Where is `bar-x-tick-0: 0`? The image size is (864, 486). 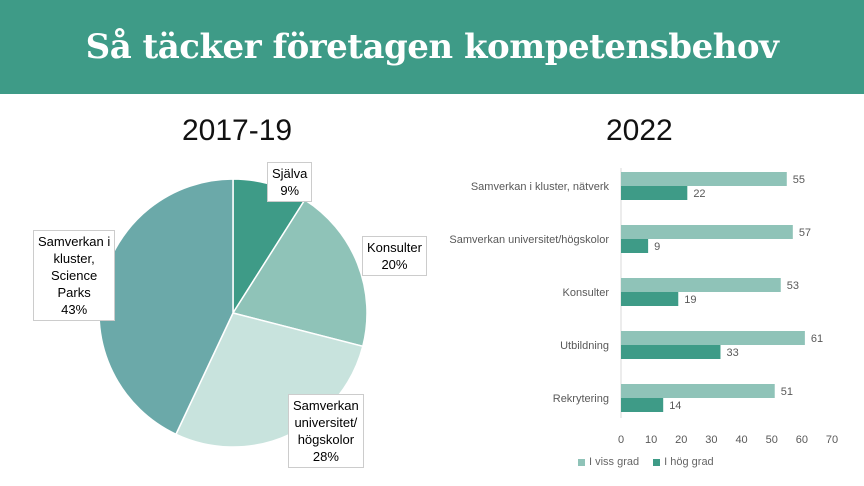 bar-x-tick-0: 0 is located at coordinates (621, 440).